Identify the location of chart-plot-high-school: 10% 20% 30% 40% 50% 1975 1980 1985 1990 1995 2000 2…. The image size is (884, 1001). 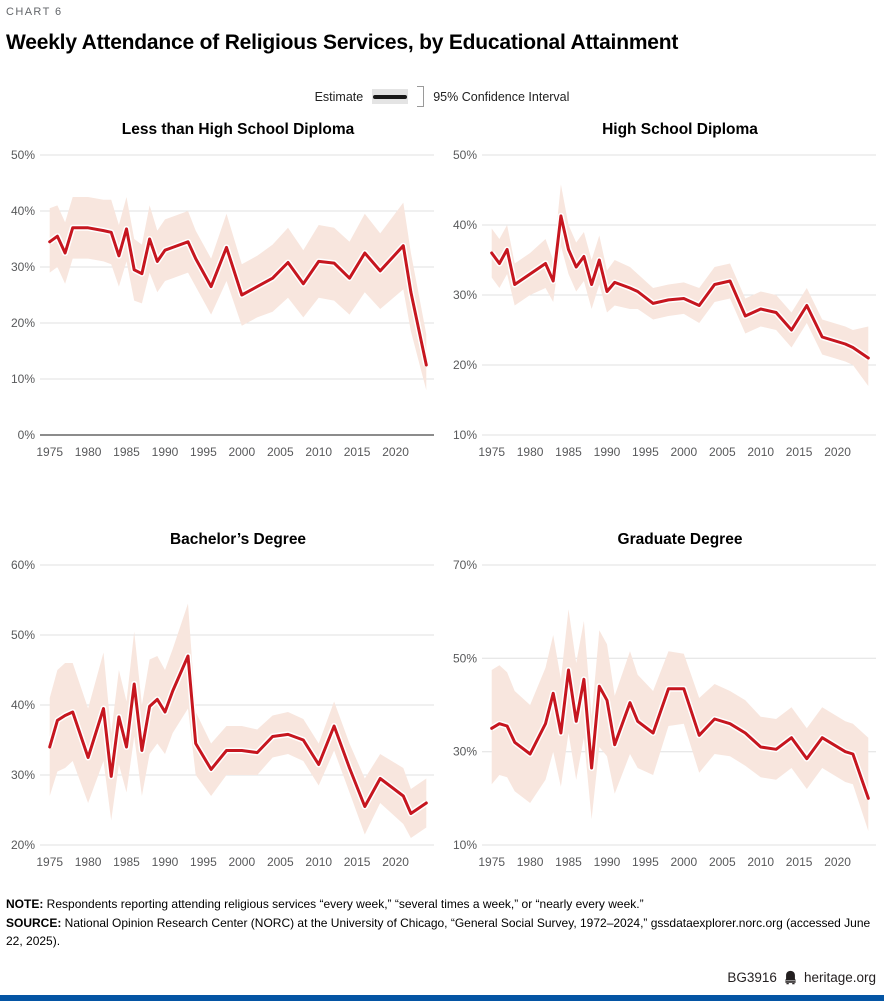
(664, 303).